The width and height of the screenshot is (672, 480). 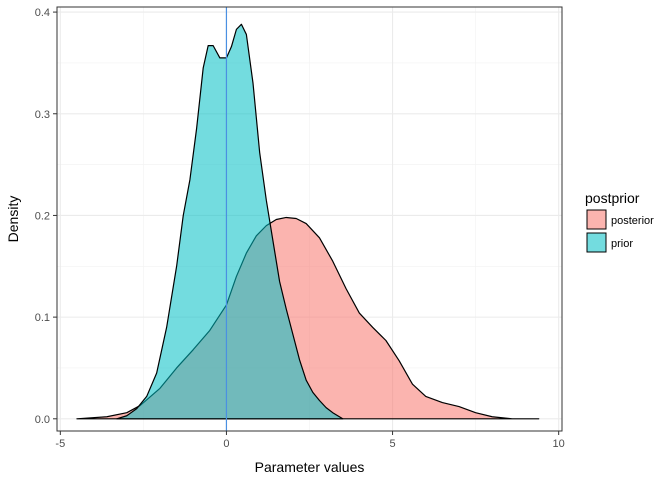 What do you see at coordinates (42, 115) in the screenshot?
I see `y-tick-label: 0.3` at bounding box center [42, 115].